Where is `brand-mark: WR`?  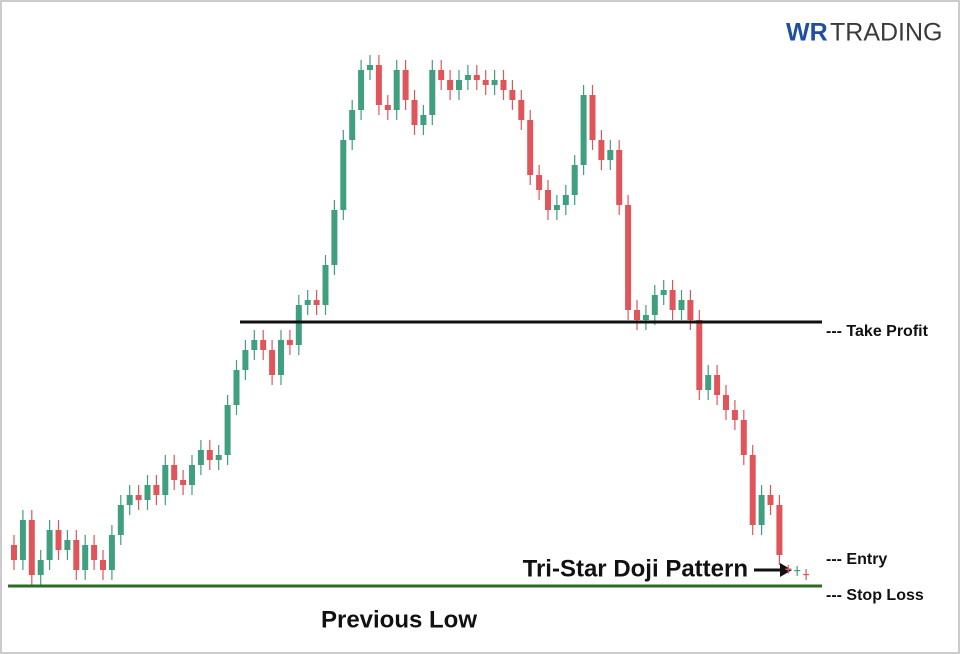
brand-mark: WR is located at coordinates (807, 33).